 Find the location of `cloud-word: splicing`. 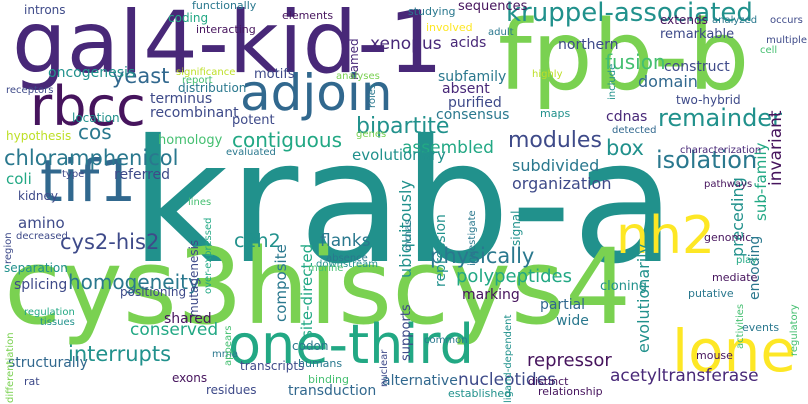

cloud-word: splicing is located at coordinates (41, 285).